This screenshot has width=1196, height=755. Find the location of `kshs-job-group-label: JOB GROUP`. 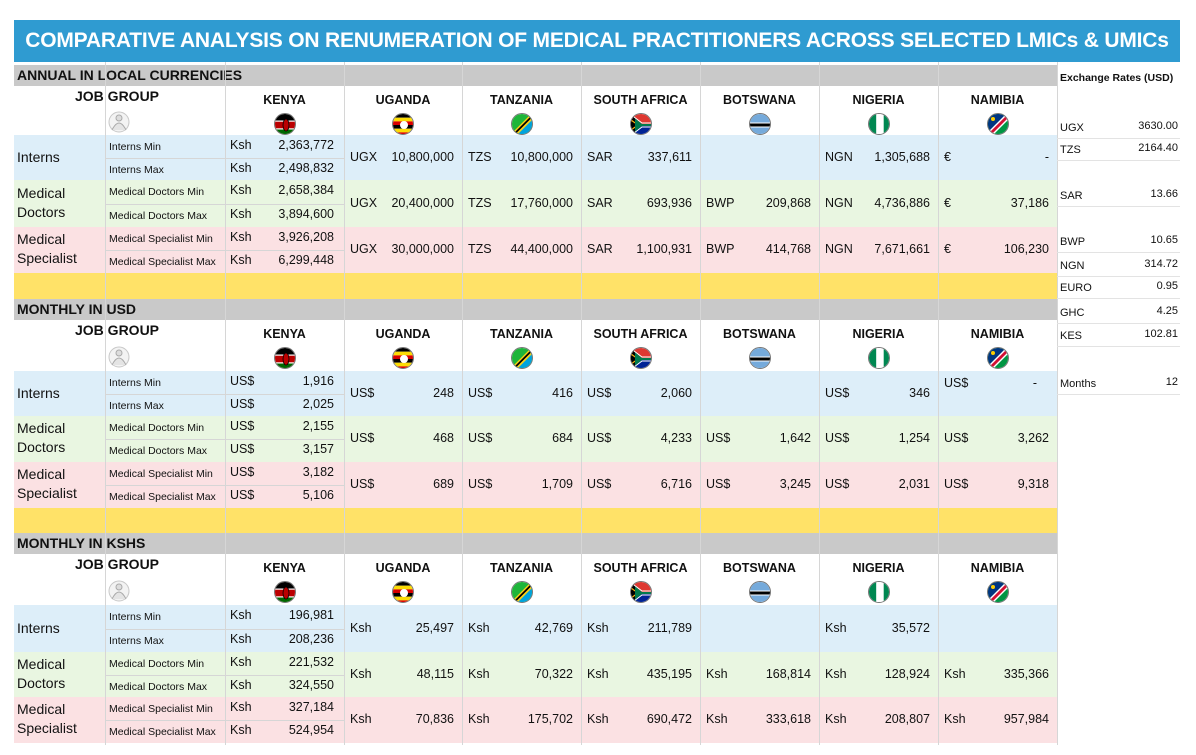

kshs-job-group-label: JOB GROUP is located at coordinates (117, 564).